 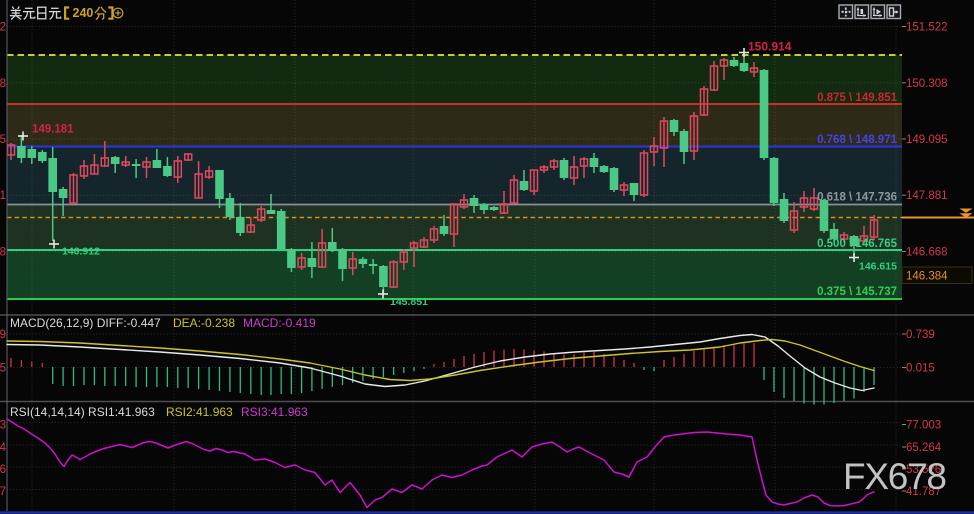 What do you see at coordinates (857, 244) in the screenshot?
I see `svg-text: 0.500 \ 146.765` at bounding box center [857, 244].